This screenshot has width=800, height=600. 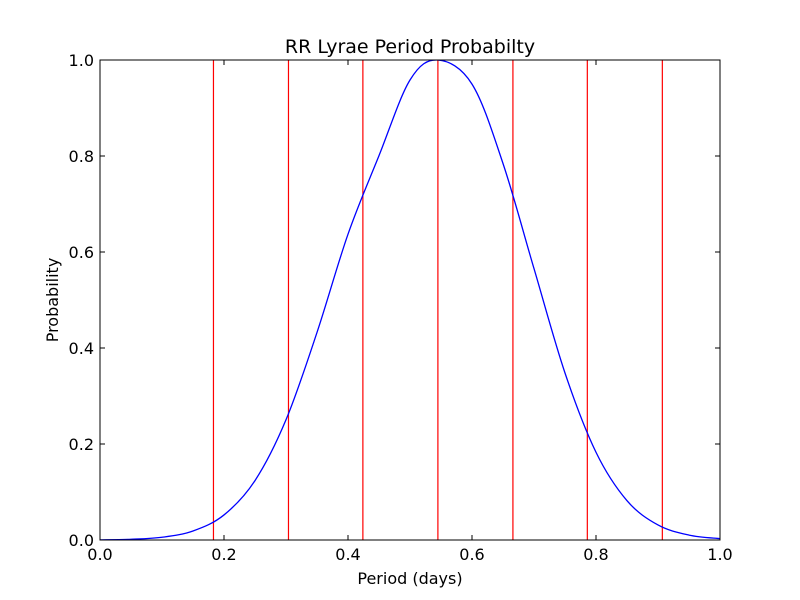 I want to click on x-tick-label-0: 0.0, so click(x=99, y=554).